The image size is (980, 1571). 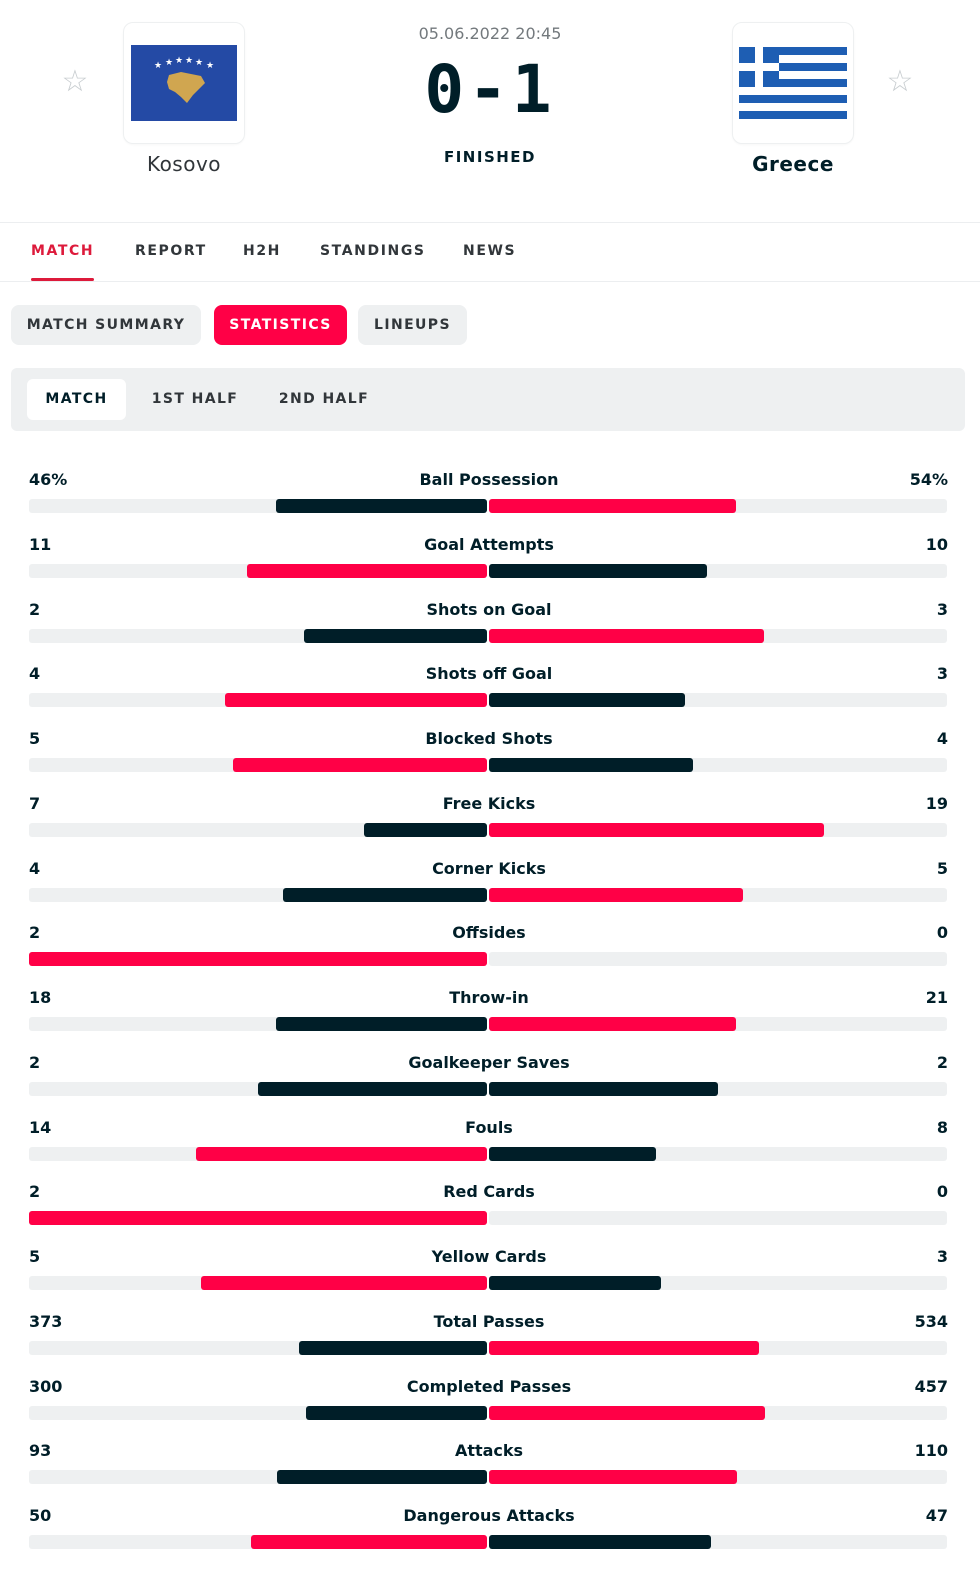 I want to click on away-team-logo, so click(x=793, y=83).